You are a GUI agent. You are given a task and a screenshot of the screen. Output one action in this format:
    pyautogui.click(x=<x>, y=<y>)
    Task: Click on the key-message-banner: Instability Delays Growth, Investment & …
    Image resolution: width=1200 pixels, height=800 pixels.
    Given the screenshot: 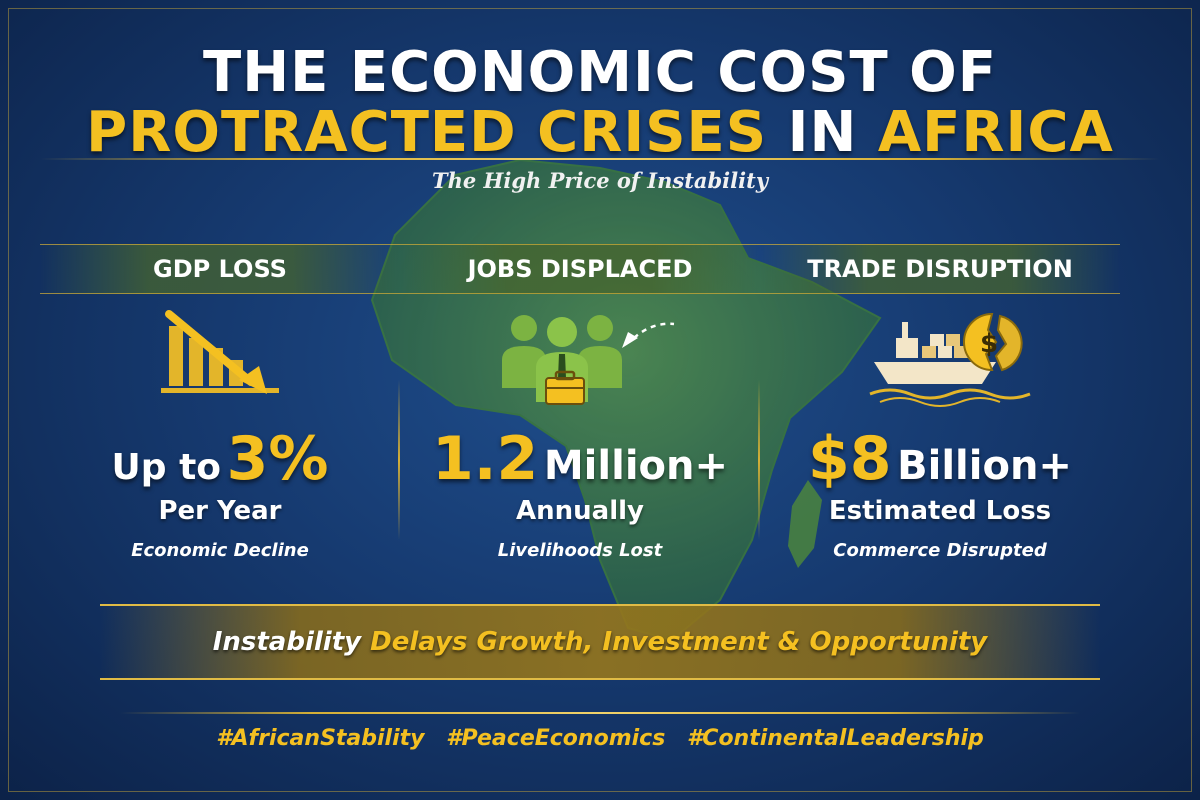 What is the action you would take?
    pyautogui.click(x=600, y=642)
    